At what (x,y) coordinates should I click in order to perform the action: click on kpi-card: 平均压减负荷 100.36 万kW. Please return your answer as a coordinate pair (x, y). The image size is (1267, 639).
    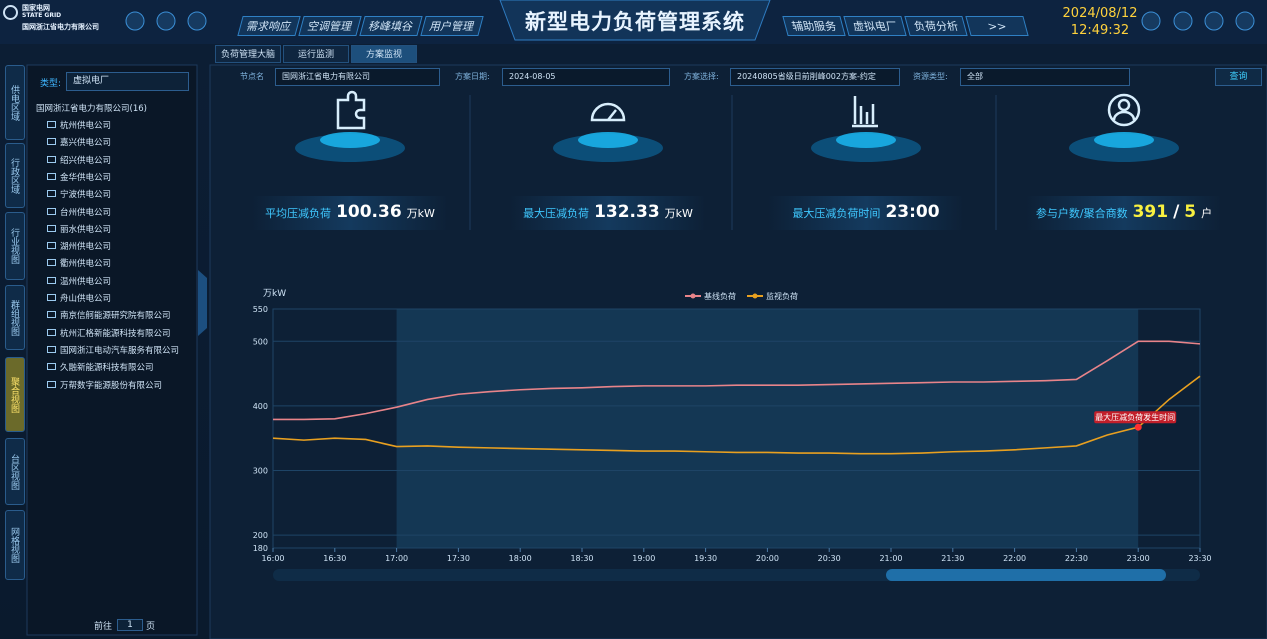
    Looking at the image, I should click on (350, 213).